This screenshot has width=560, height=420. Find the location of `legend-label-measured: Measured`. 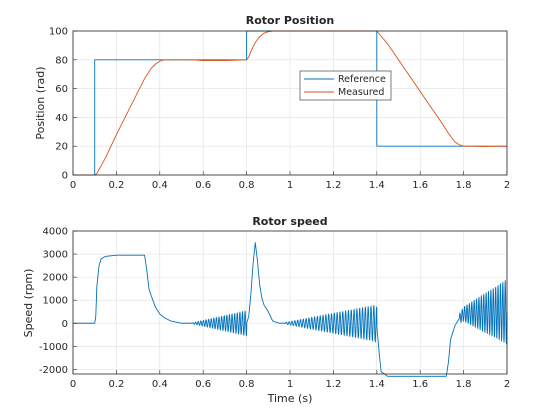

legend-label-measured: Measured is located at coordinates (361, 92).